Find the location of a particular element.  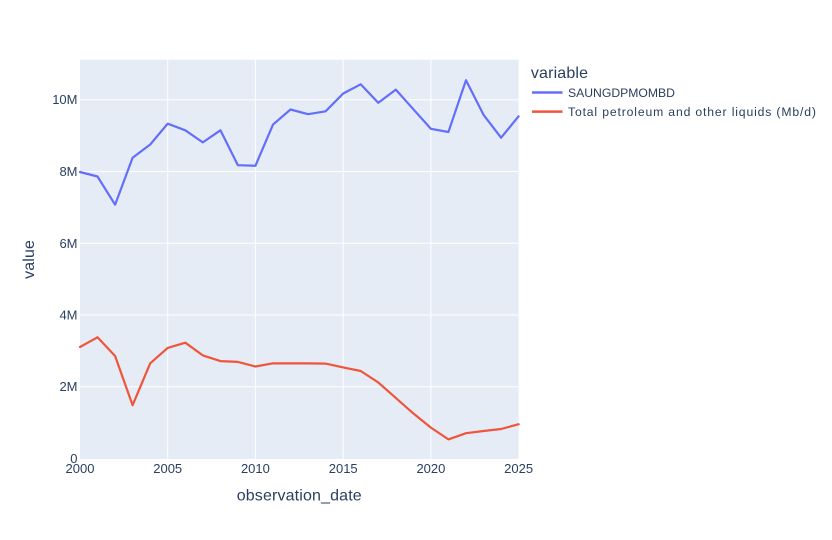

svg-text: 4M is located at coordinates (68, 315).